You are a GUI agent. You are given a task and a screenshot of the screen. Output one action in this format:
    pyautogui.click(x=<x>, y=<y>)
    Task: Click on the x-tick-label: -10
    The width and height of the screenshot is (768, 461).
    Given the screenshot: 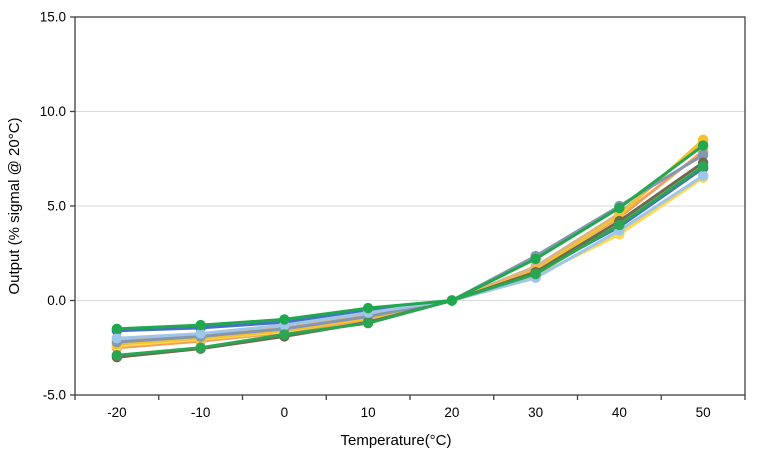 What is the action you would take?
    pyautogui.click(x=201, y=412)
    